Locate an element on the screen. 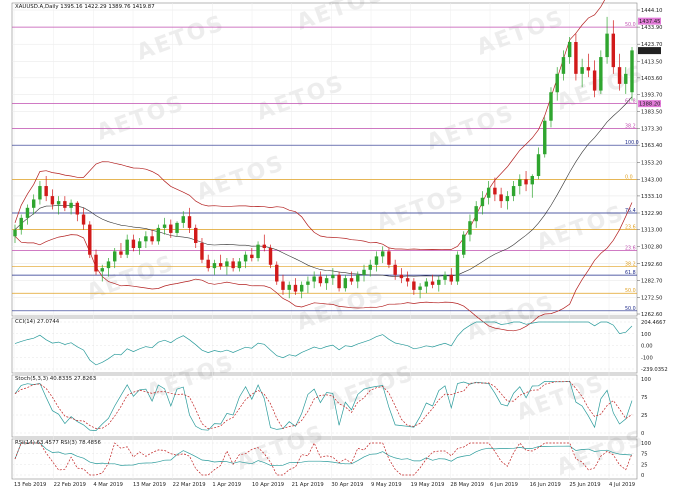 The image size is (691, 488). date-tick-label: 30 Apr 2019 is located at coordinates (347, 485).